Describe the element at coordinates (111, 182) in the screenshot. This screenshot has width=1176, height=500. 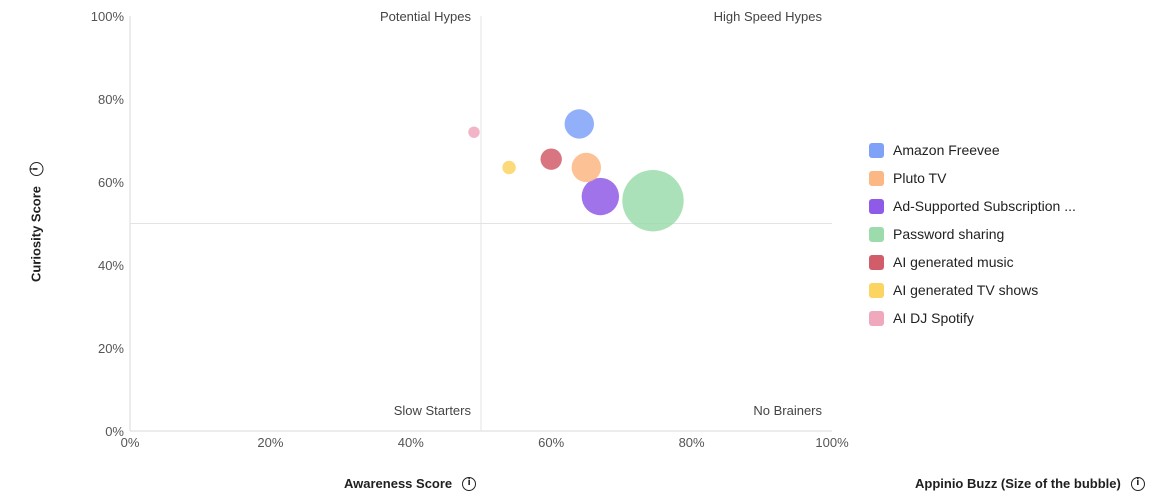
I see `y-tick-label: 60%` at that location.